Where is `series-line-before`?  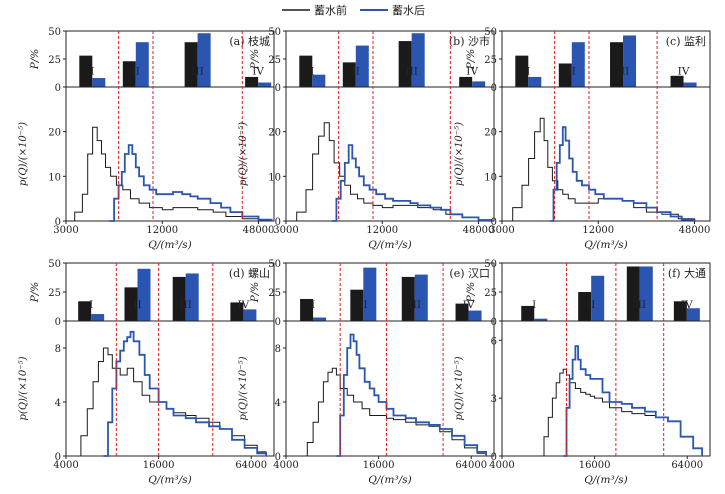 series-line-before is located at coordinates (169, 174).